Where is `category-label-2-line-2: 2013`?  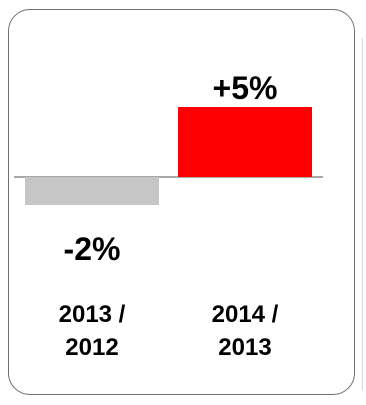
category-label-2-line-2: 2013 is located at coordinates (244, 347).